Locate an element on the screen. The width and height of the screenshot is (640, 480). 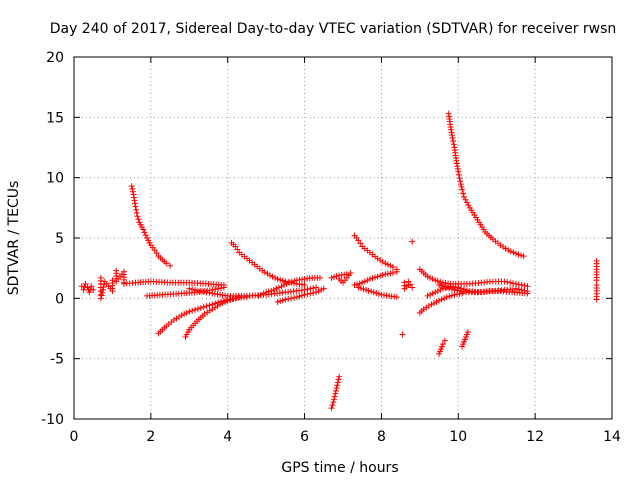
x-tick-label: 10 is located at coordinates (458, 437).